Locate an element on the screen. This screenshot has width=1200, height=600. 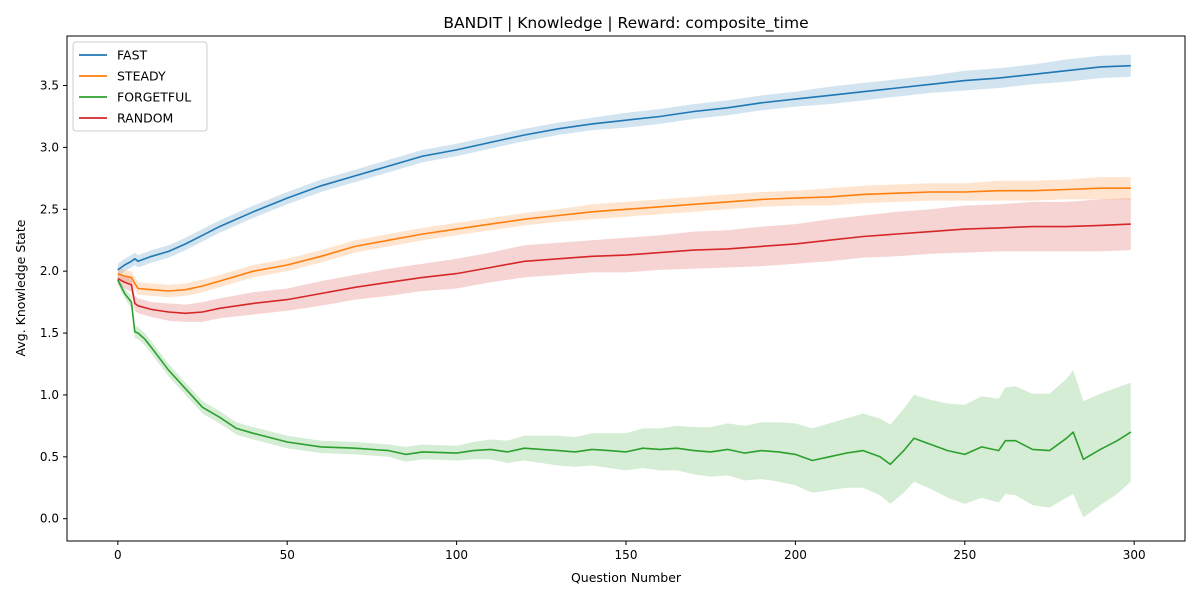
x-tick-label: 100 is located at coordinates (456, 555).